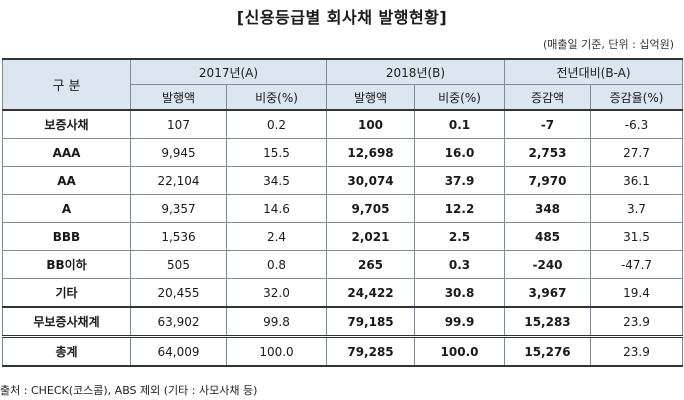 The width and height of the screenshot is (684, 400). I want to click on table-cell: -240, so click(547, 264).